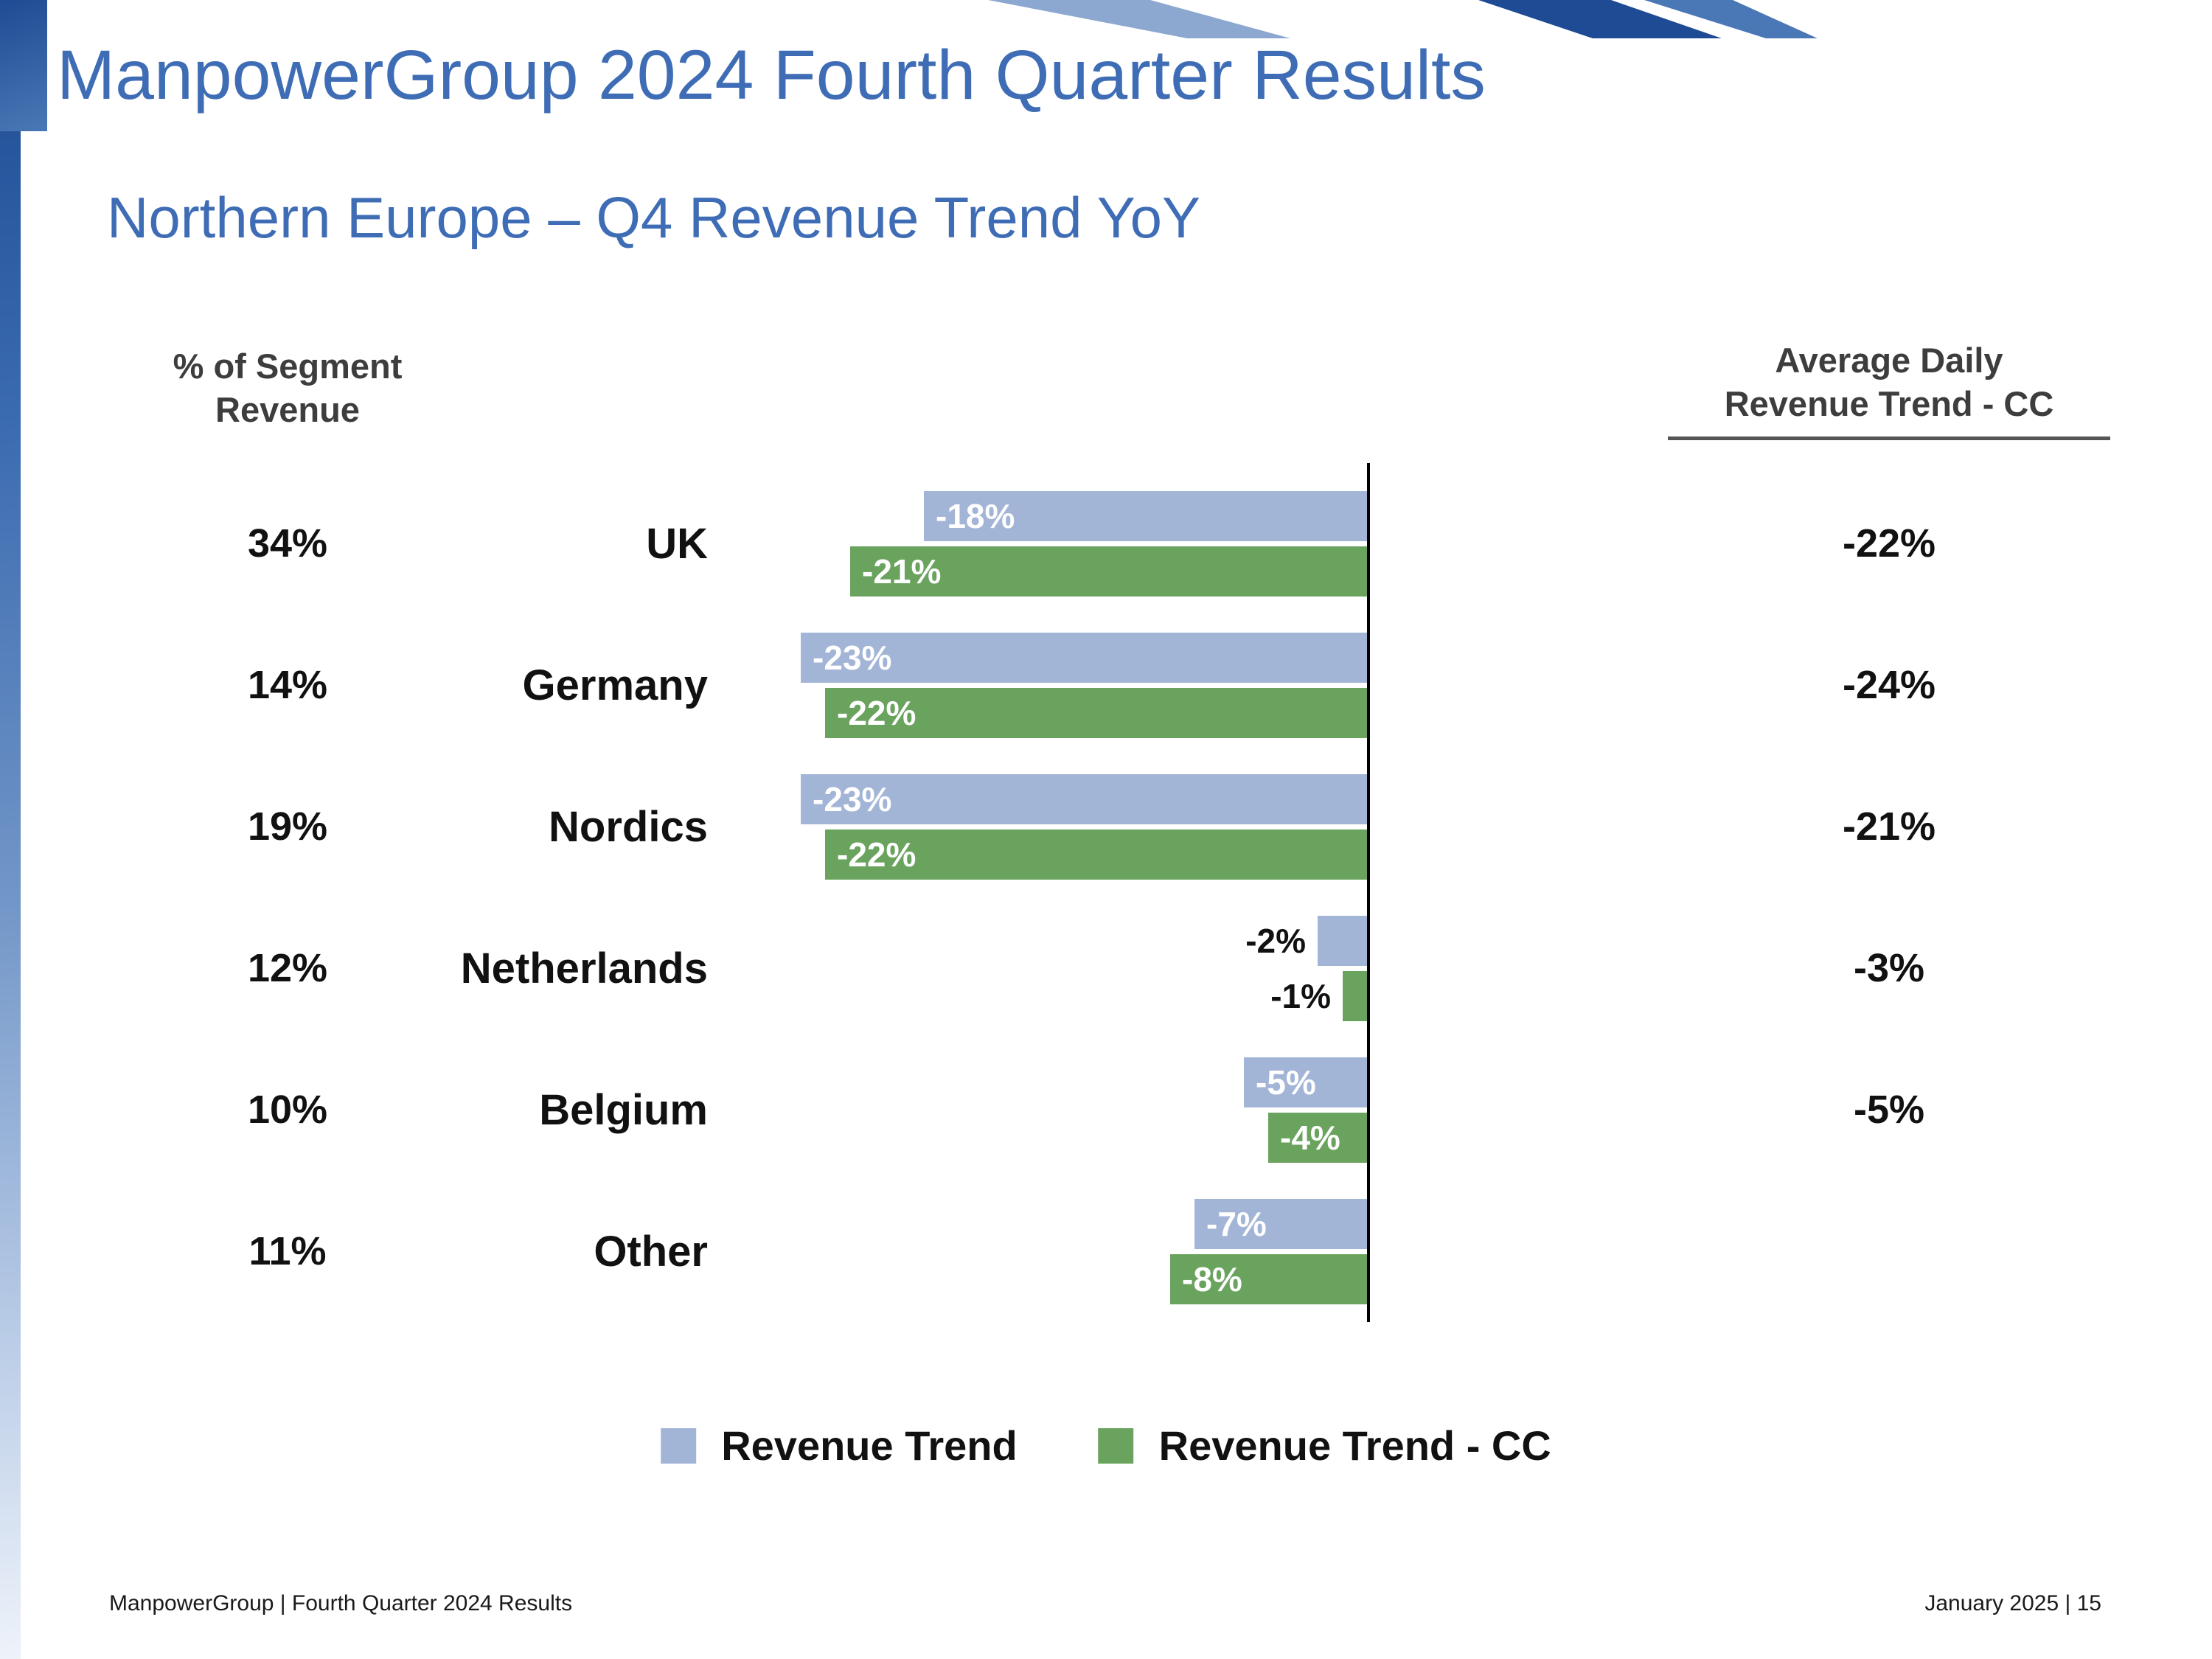 Image resolution: width=2212 pixels, height=1659 pixels. Describe the element at coordinates (653, 217) in the screenshot. I see `slide-subtitle: Northern Europe – Q4 Revenue Trend YoY` at that location.